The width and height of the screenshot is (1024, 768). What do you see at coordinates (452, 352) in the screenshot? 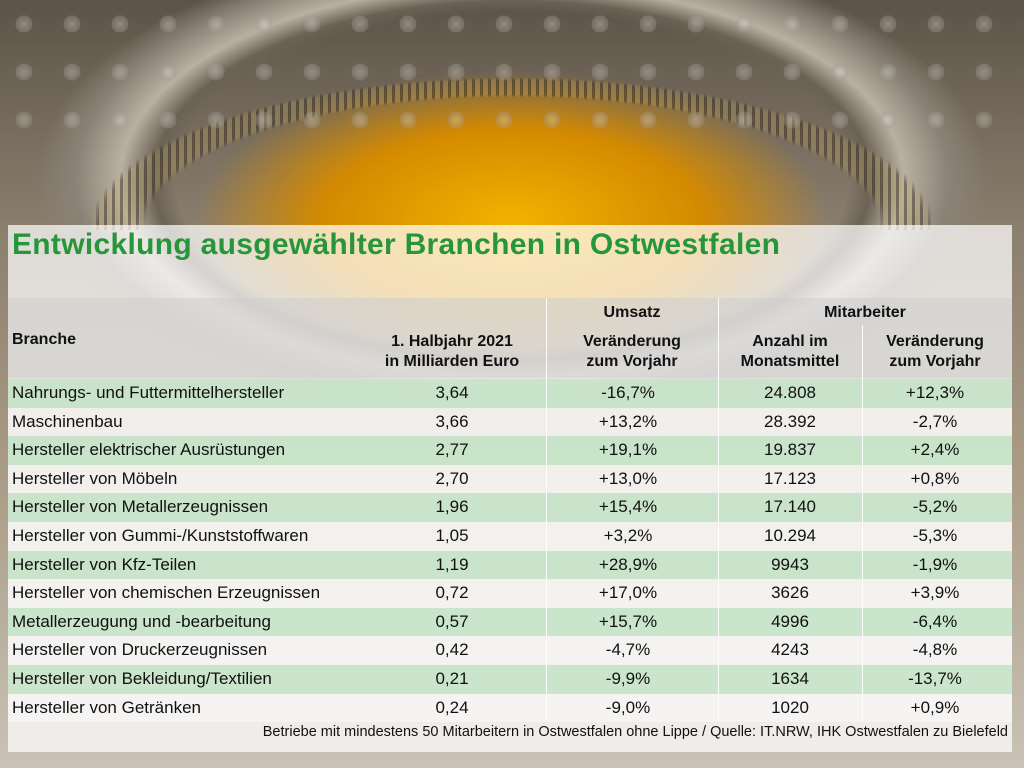
I see `header-umsatz-value: 1. Halbjahr 2021 in Milliarden Euro` at bounding box center [452, 352].